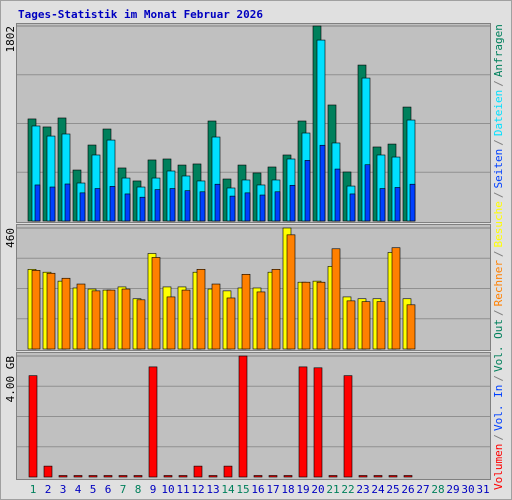  What do you see at coordinates (10, 238) in the screenshot?
I see `y-tick-label: 460` at bounding box center [10, 238].